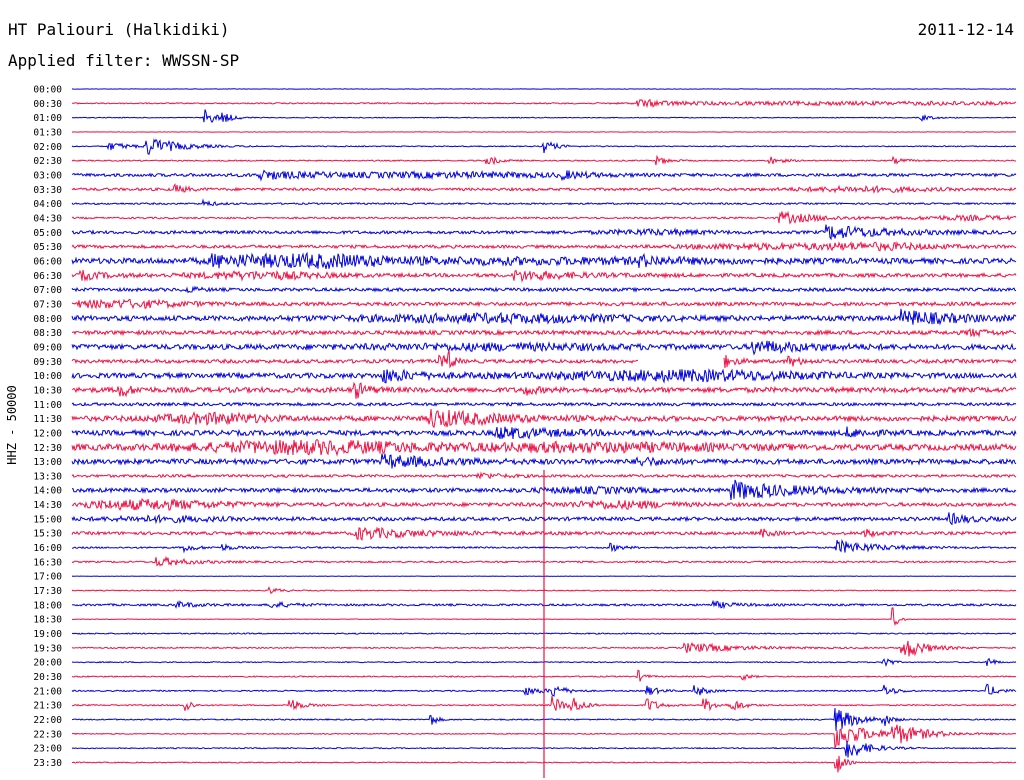 The image size is (1024, 780). What do you see at coordinates (47, 562) in the screenshot?
I see `row-time-label: 16:30` at bounding box center [47, 562].